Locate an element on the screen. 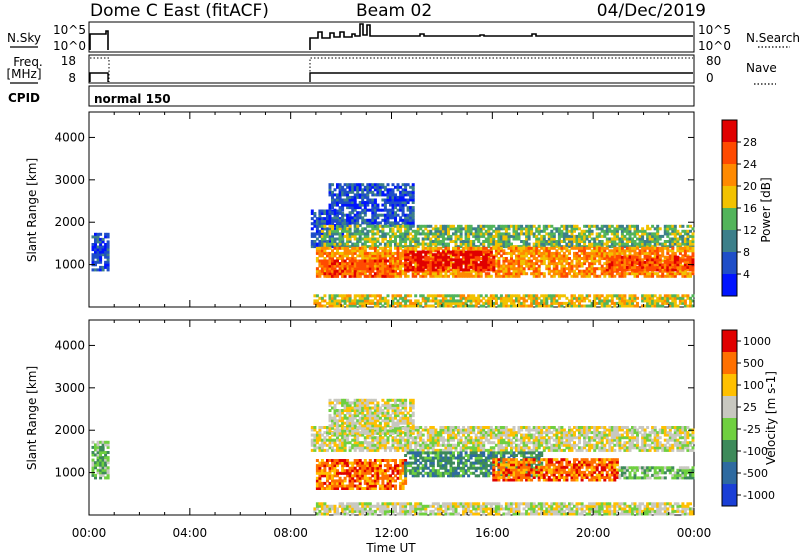 The image size is (800, 554). power-echo-region is located at coordinates (100, 252).